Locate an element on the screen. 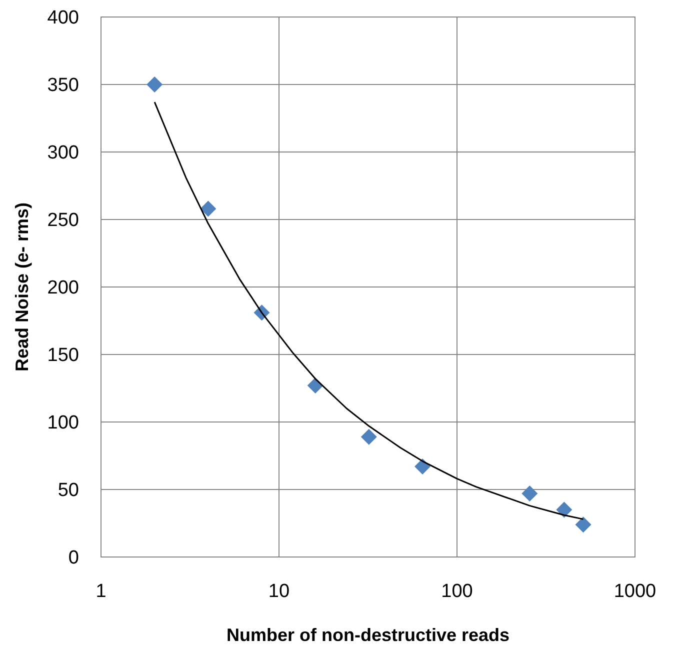 The height and width of the screenshot is (646, 675). x-axis-title: Number of non-destructive reads is located at coordinates (368, 635).